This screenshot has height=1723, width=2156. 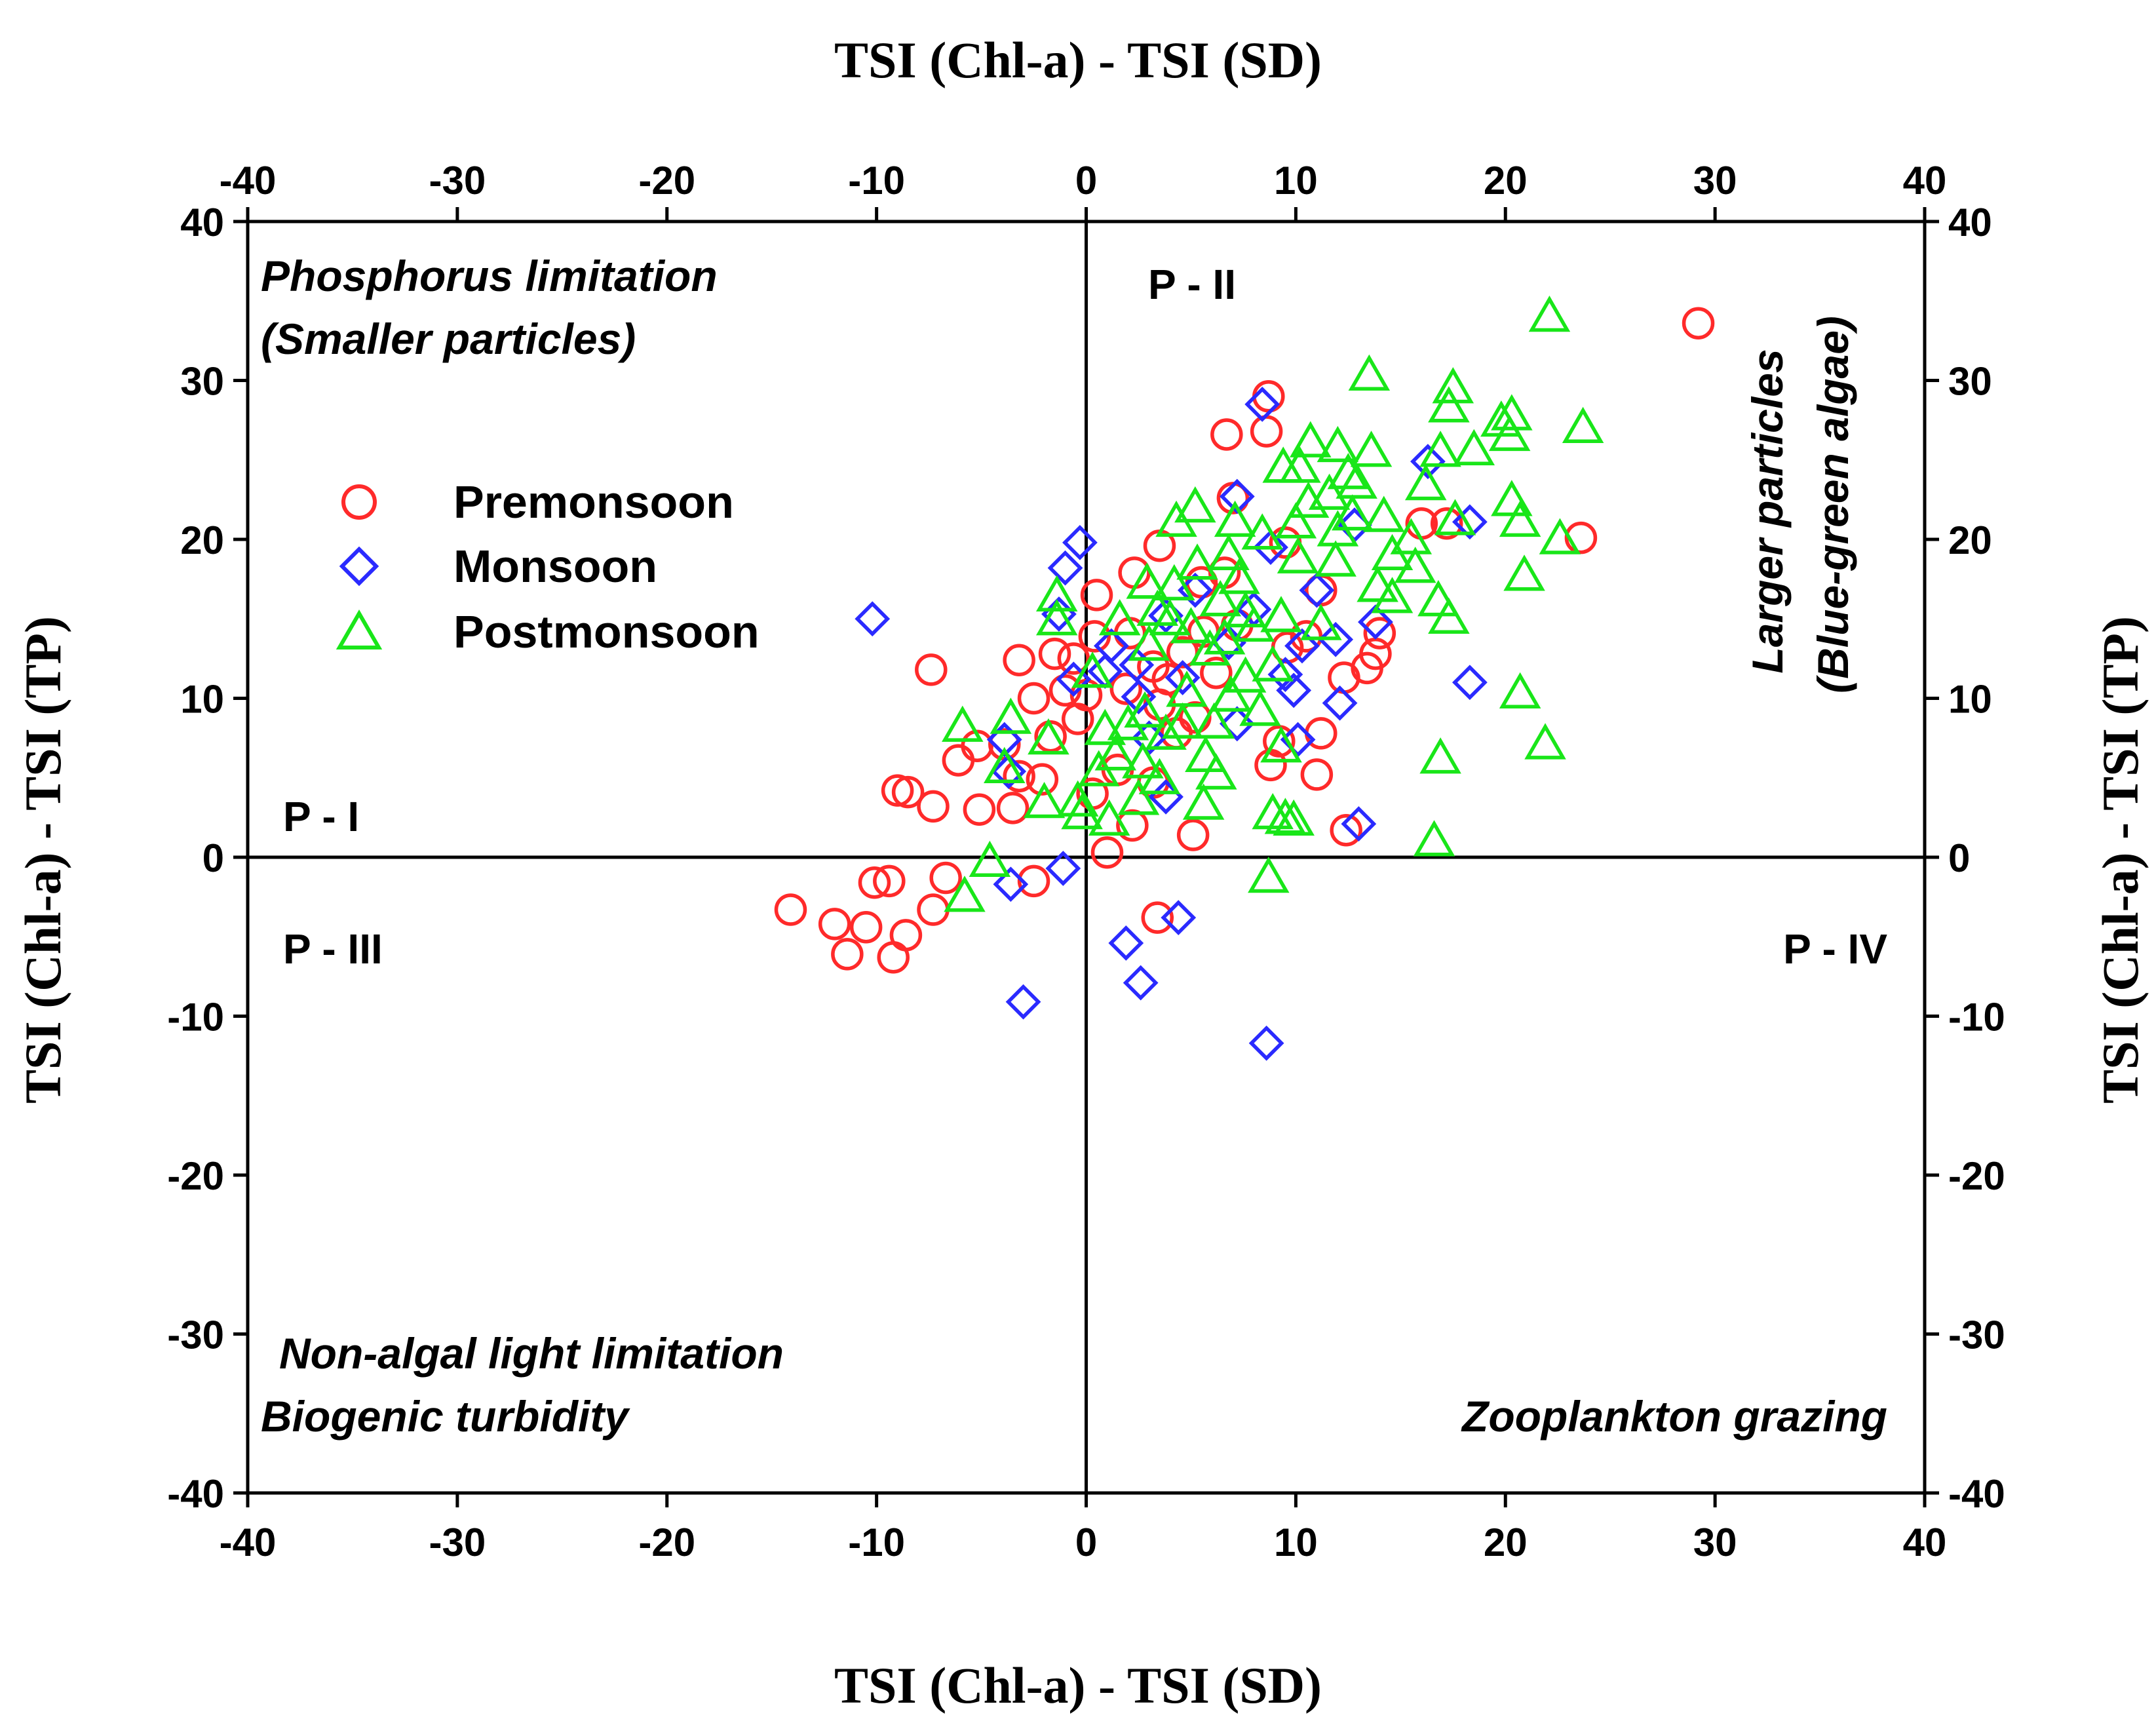 What do you see at coordinates (42, 860) in the screenshot?
I see `y-axis-title-left: TSI (Chl-a) - TSI (TP)` at bounding box center [42, 860].